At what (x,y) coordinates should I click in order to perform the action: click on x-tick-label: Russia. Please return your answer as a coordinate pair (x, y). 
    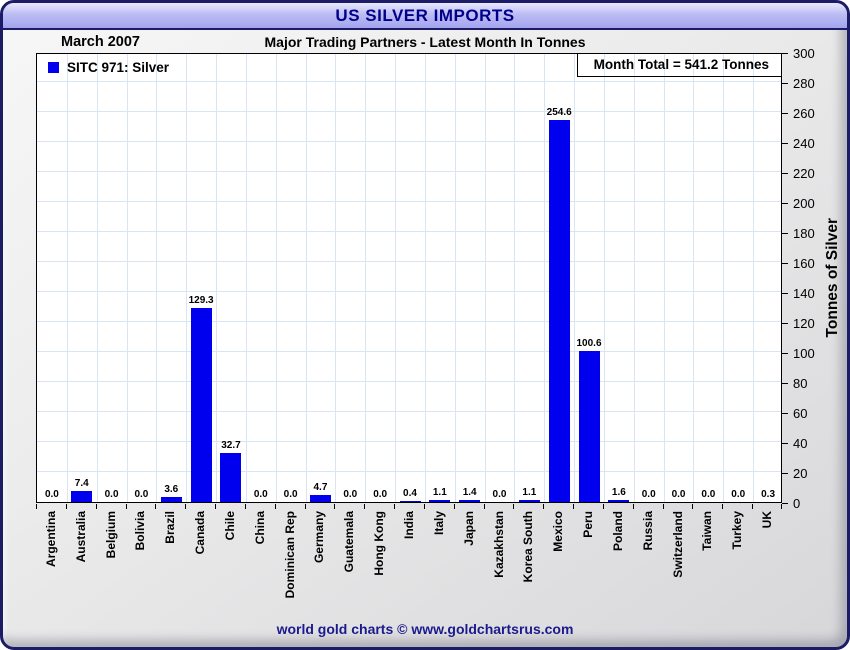
    Looking at the image, I should click on (647, 531).